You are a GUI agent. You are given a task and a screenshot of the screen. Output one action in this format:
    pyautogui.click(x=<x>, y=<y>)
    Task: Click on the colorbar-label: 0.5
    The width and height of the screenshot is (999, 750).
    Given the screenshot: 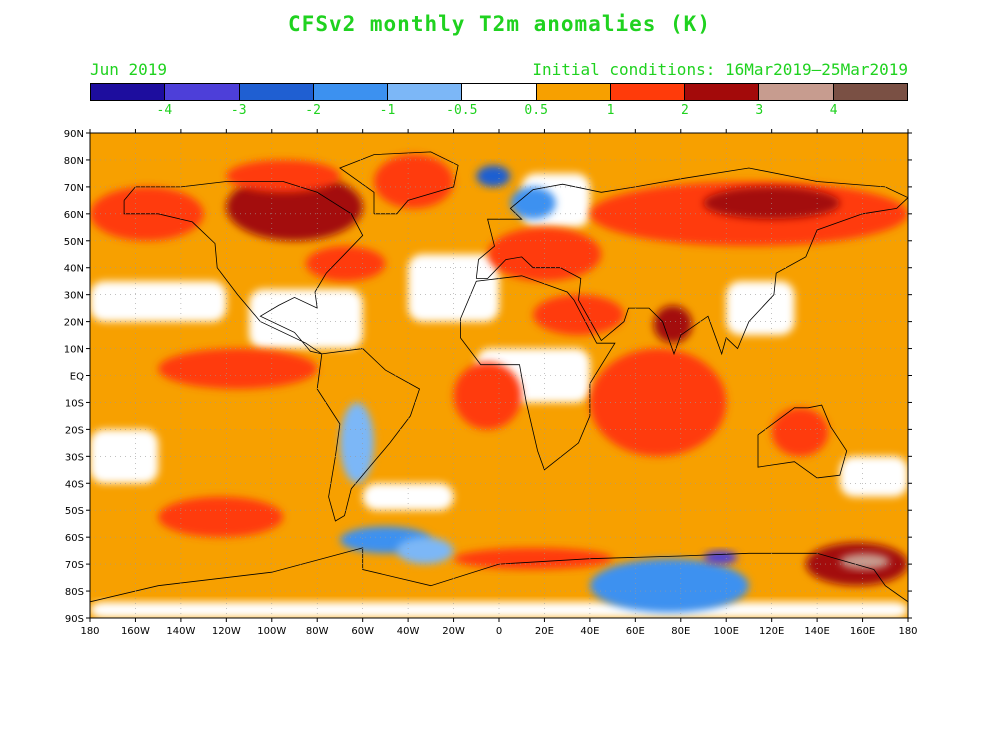 What is the action you would take?
    pyautogui.click(x=536, y=110)
    